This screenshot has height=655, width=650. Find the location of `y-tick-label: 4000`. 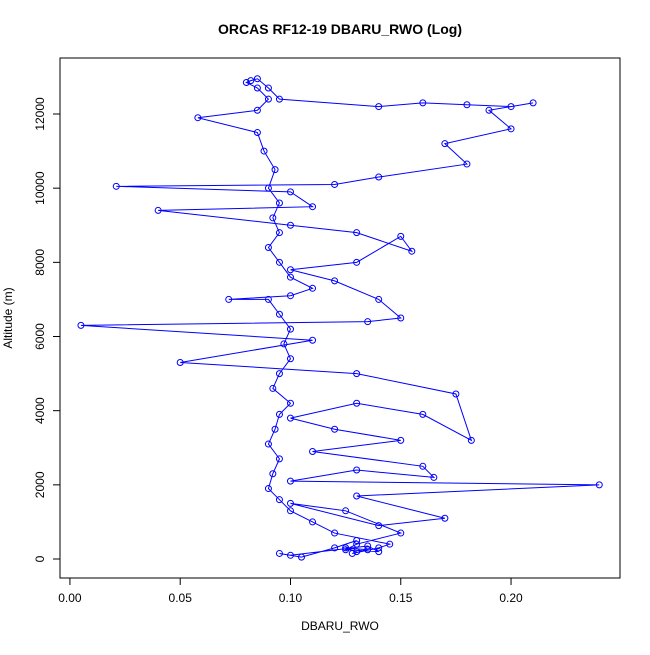

y-tick-label: 4000 is located at coordinates (40, 410).